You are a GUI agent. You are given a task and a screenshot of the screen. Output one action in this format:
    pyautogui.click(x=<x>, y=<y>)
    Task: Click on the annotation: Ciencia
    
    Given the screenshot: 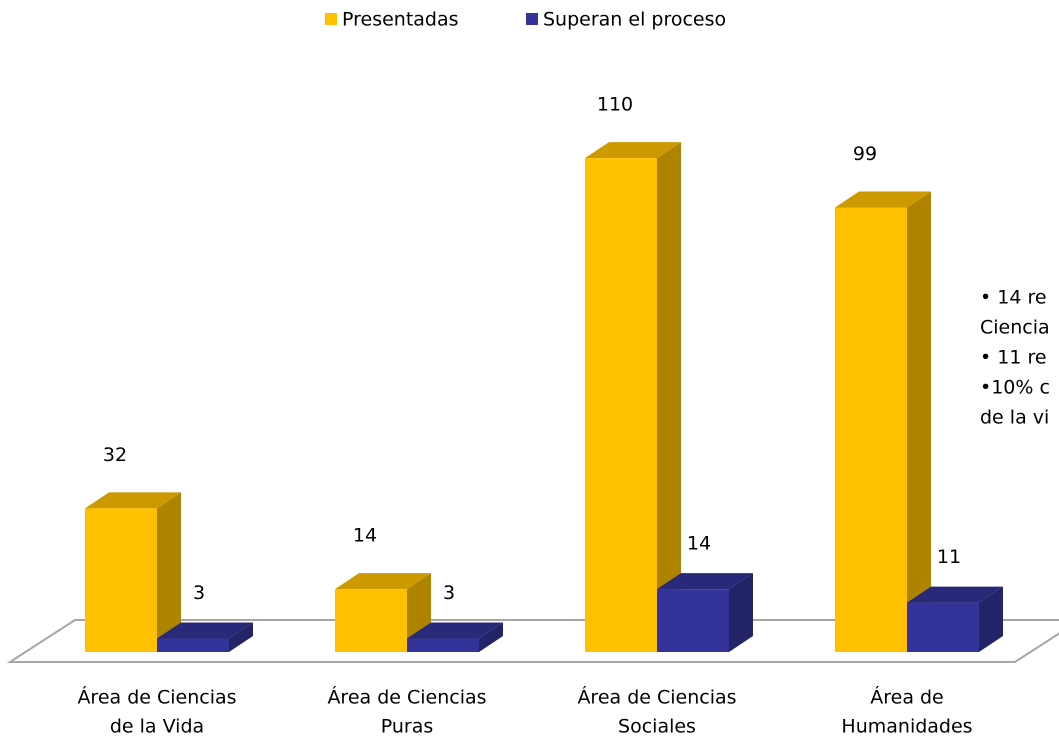 What is the action you would take?
    pyautogui.click(x=1015, y=328)
    